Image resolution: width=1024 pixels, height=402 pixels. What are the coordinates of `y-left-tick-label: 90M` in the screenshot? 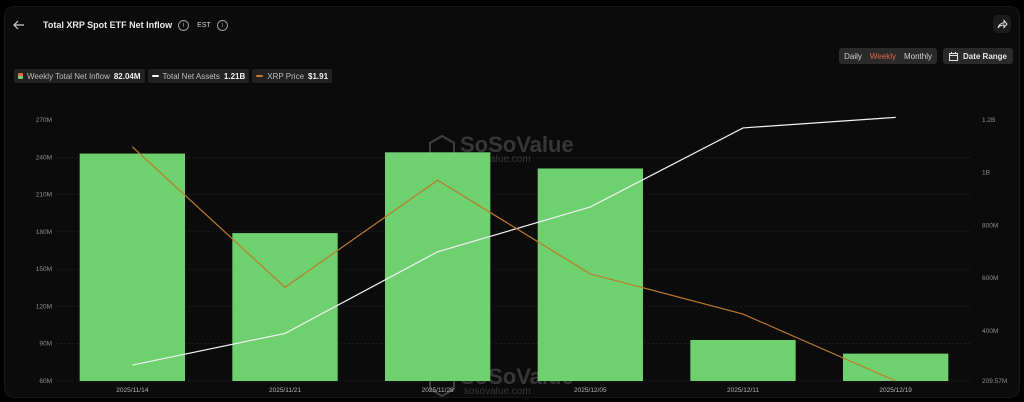 It's located at (45, 344).